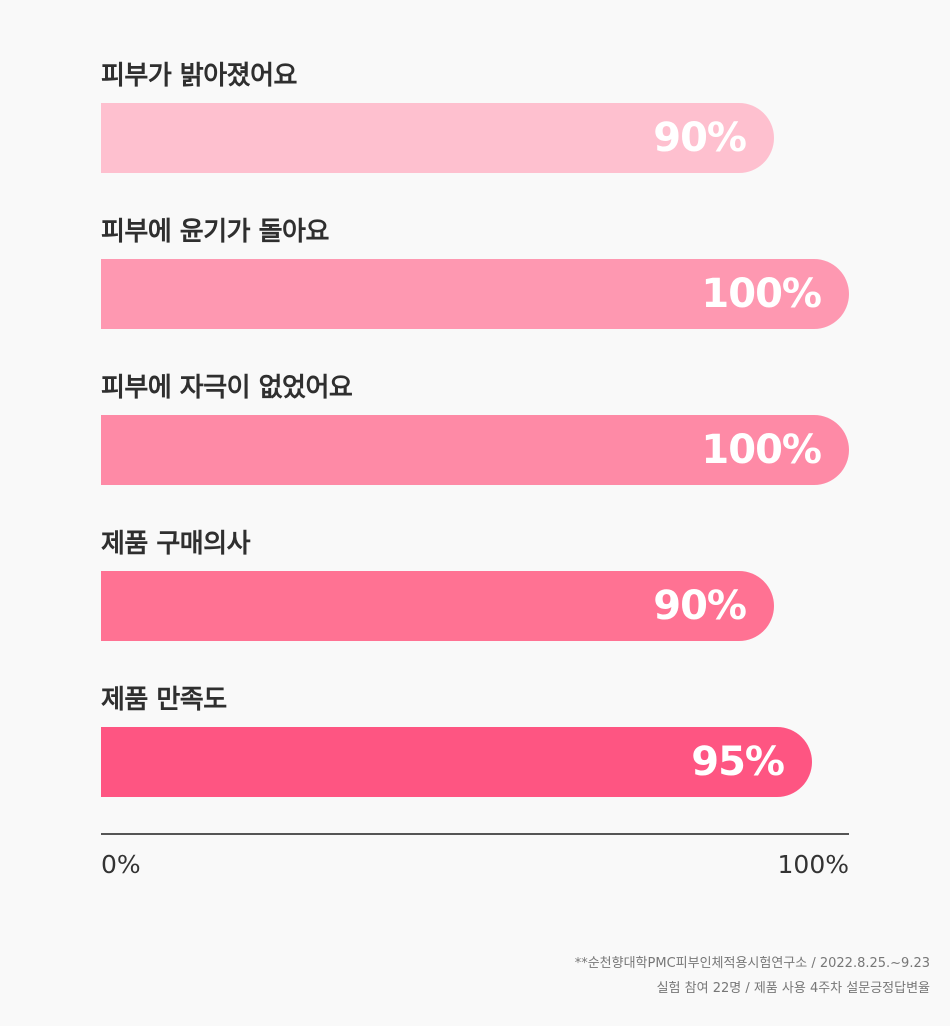 The image size is (950, 1026). What do you see at coordinates (121, 864) in the screenshot?
I see `x-tick-label-min: 0%` at bounding box center [121, 864].